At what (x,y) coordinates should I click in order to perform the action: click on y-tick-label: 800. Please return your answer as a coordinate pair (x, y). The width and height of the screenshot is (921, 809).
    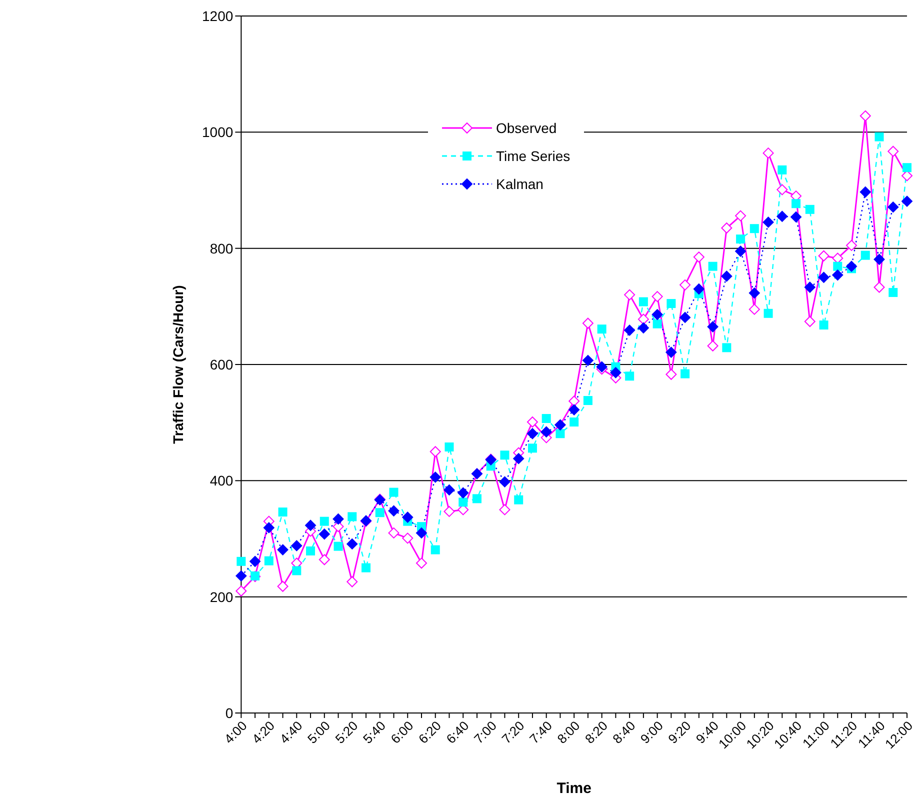
    Looking at the image, I should click on (222, 248).